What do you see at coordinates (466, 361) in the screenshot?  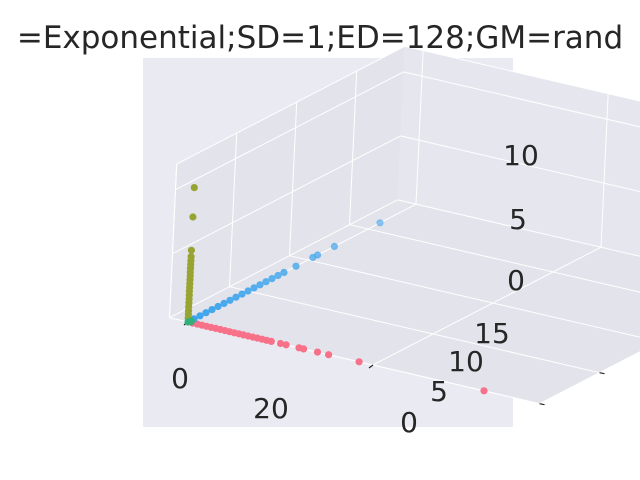 I see `y-tick-label-10: 10` at bounding box center [466, 361].